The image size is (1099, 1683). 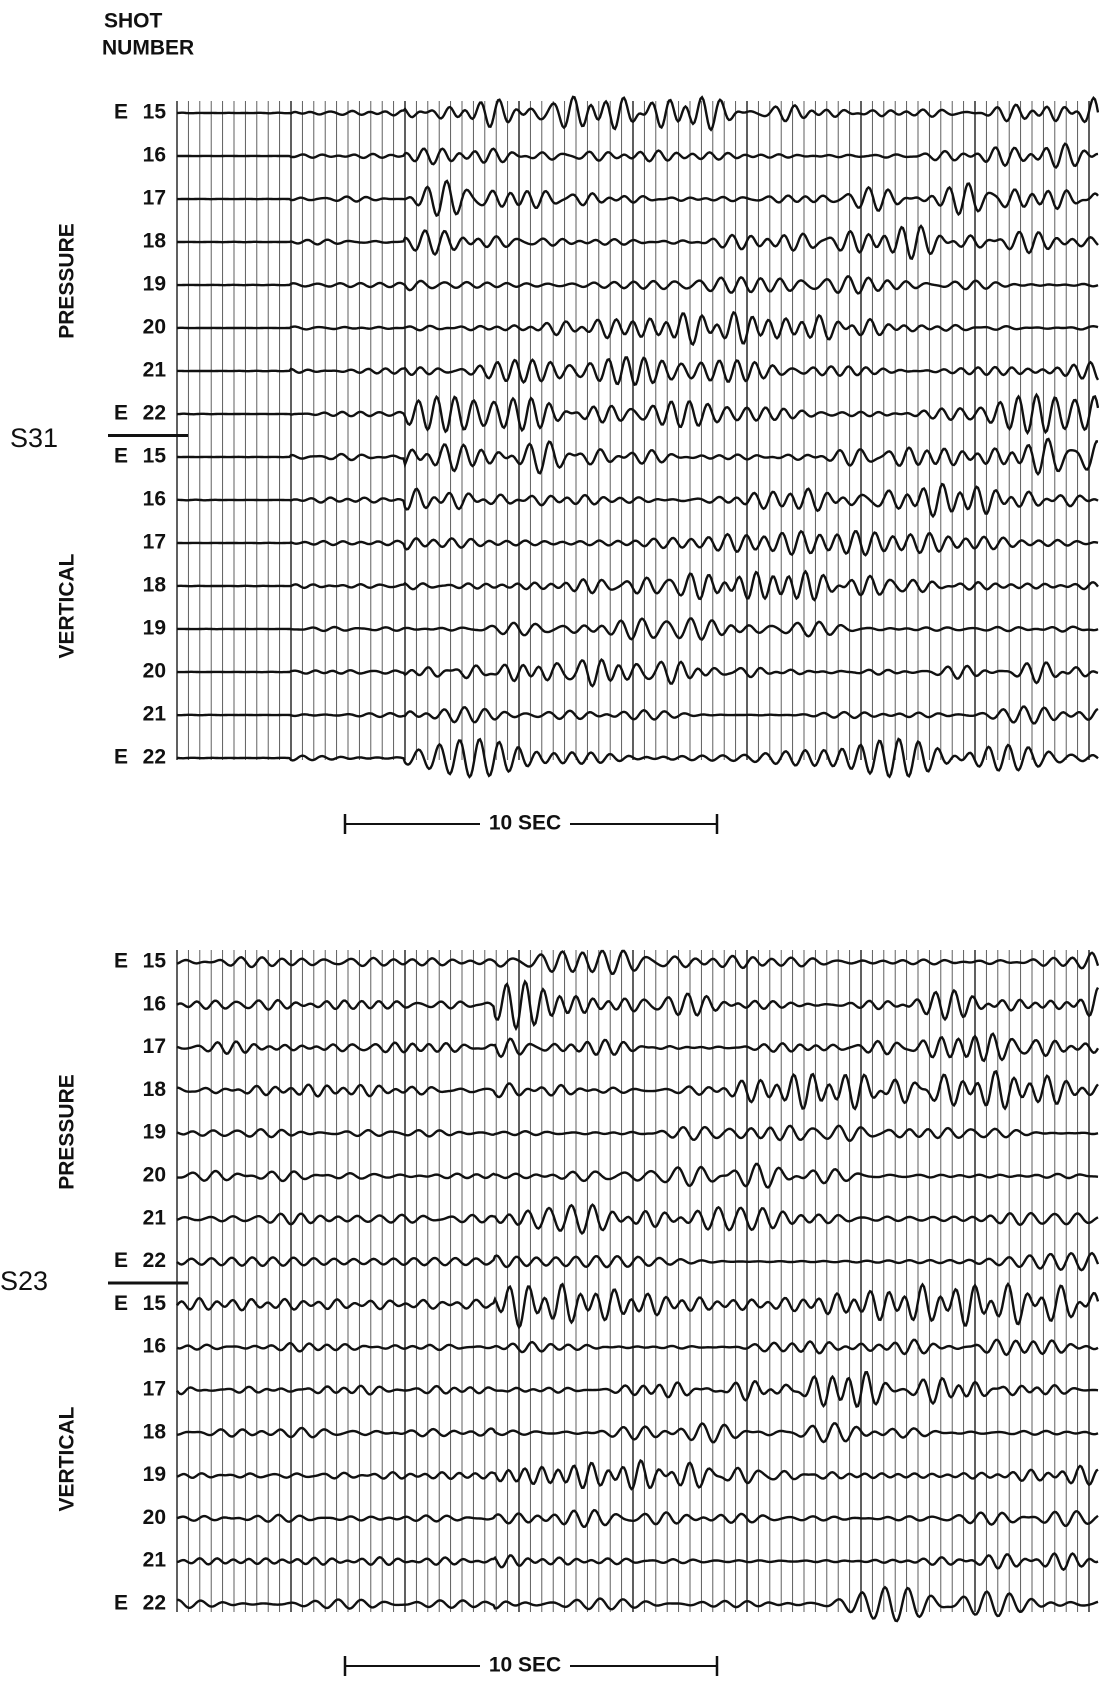 What do you see at coordinates (24, 1281) in the screenshot?
I see `station-label: S23` at bounding box center [24, 1281].